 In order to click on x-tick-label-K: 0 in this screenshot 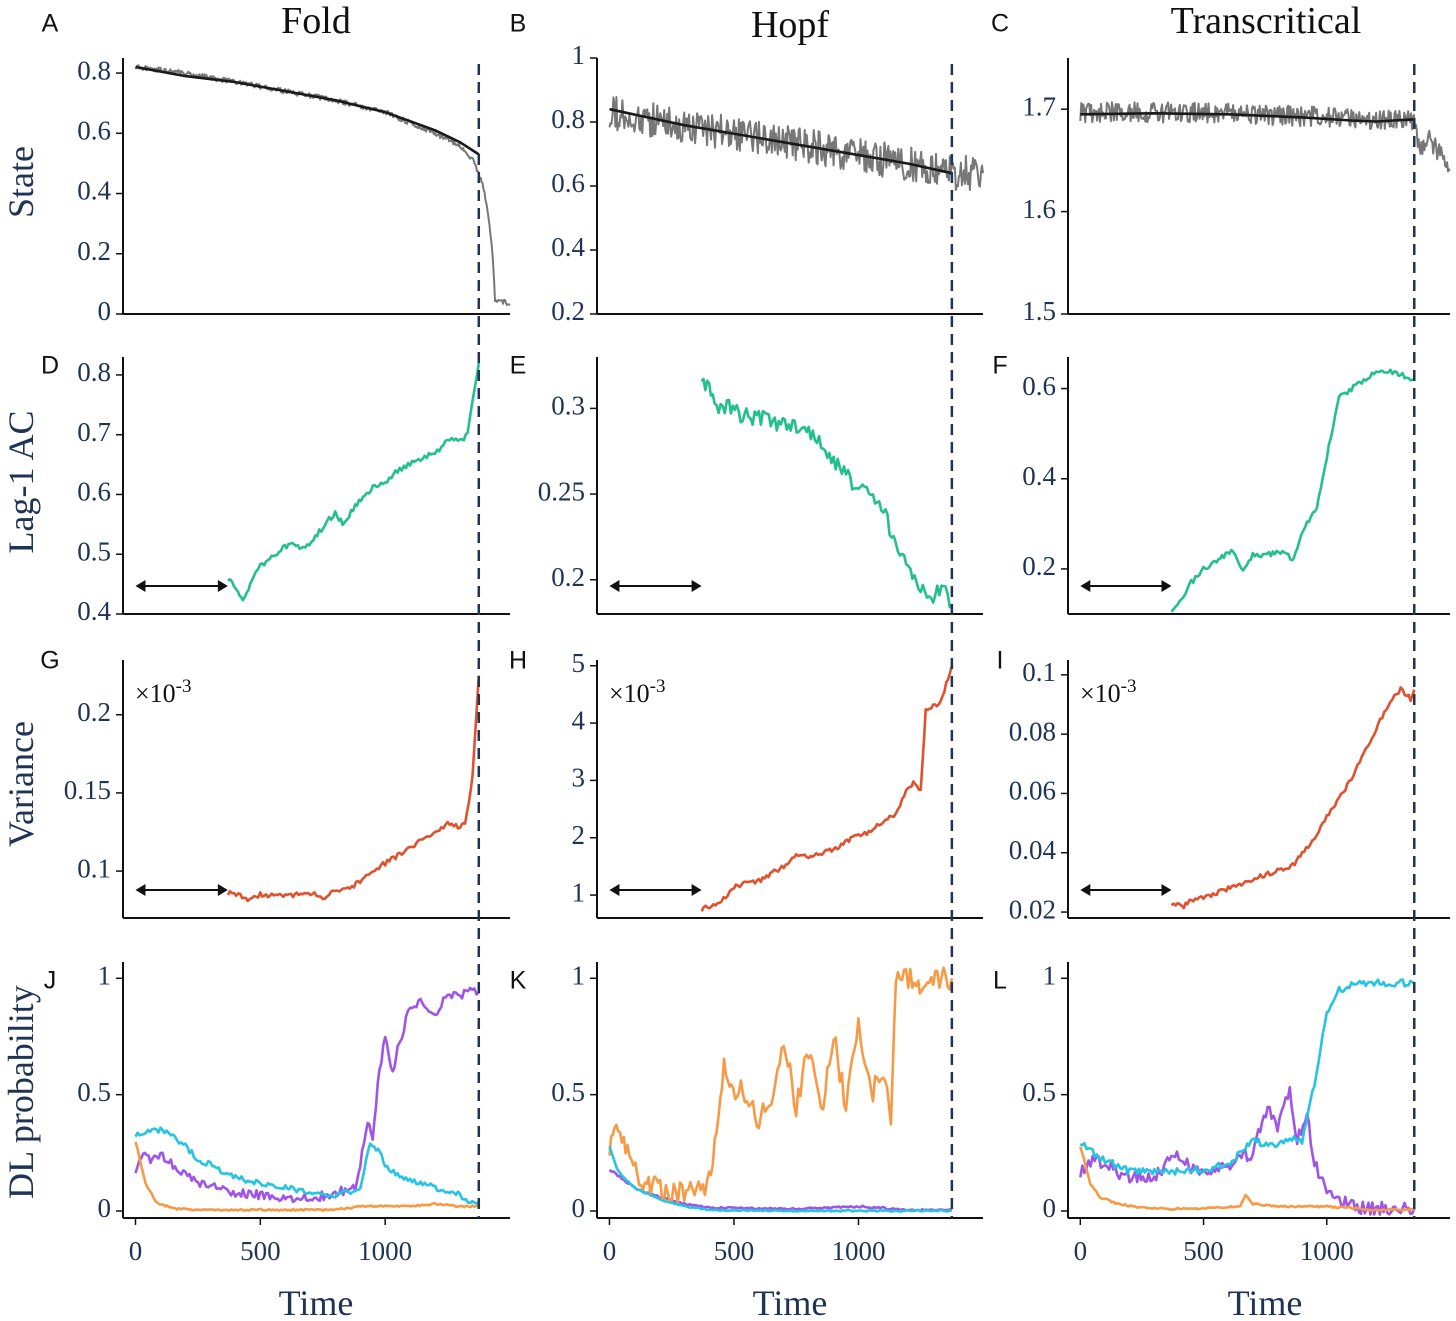, I will do `click(610, 1251)`.